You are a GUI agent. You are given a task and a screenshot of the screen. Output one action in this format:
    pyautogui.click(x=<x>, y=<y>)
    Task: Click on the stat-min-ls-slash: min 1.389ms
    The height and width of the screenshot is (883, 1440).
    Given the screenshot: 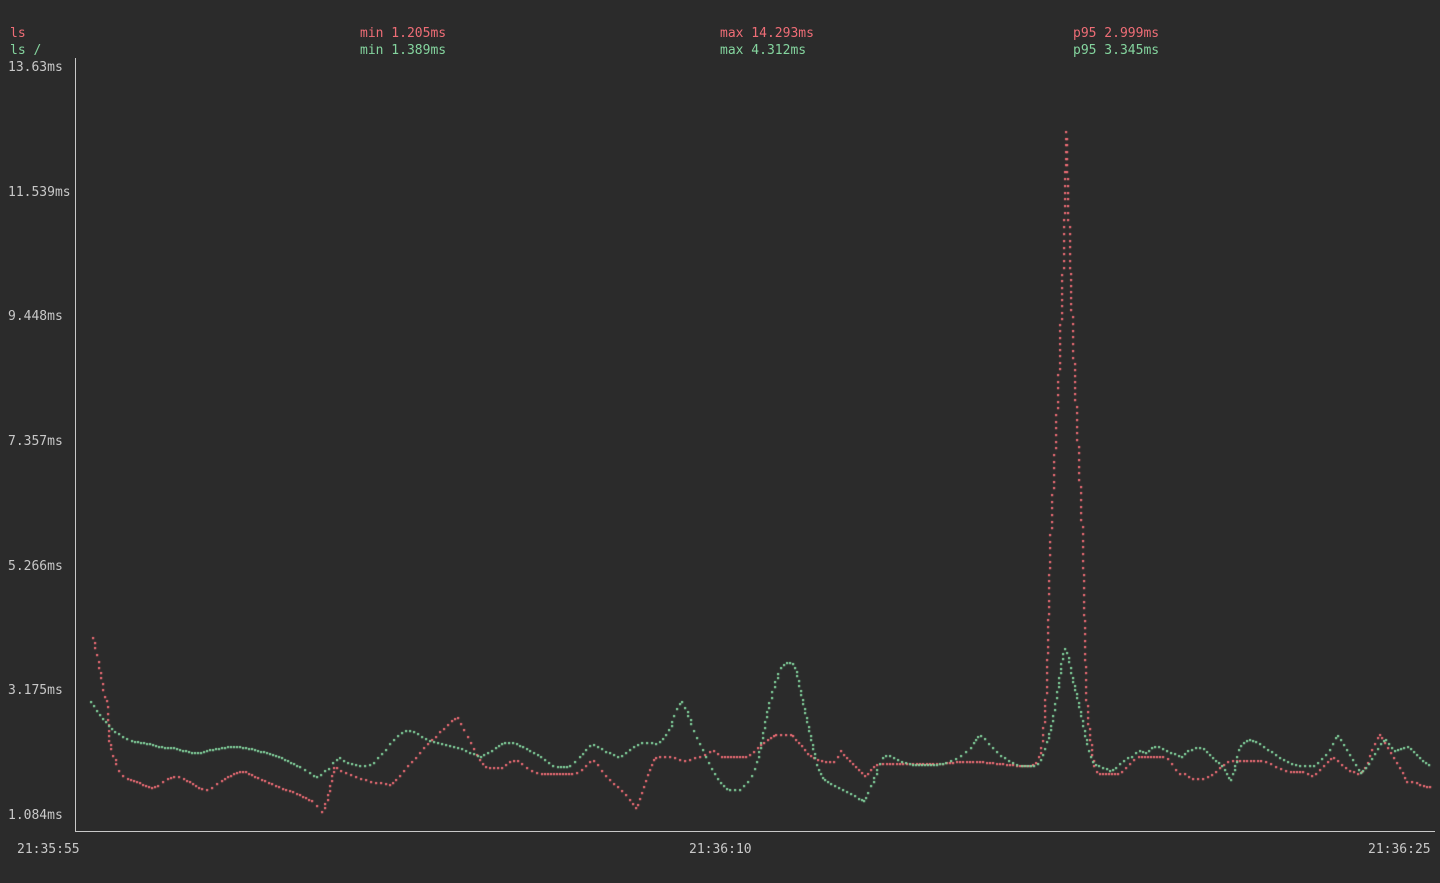 What is the action you would take?
    pyautogui.click(x=403, y=50)
    